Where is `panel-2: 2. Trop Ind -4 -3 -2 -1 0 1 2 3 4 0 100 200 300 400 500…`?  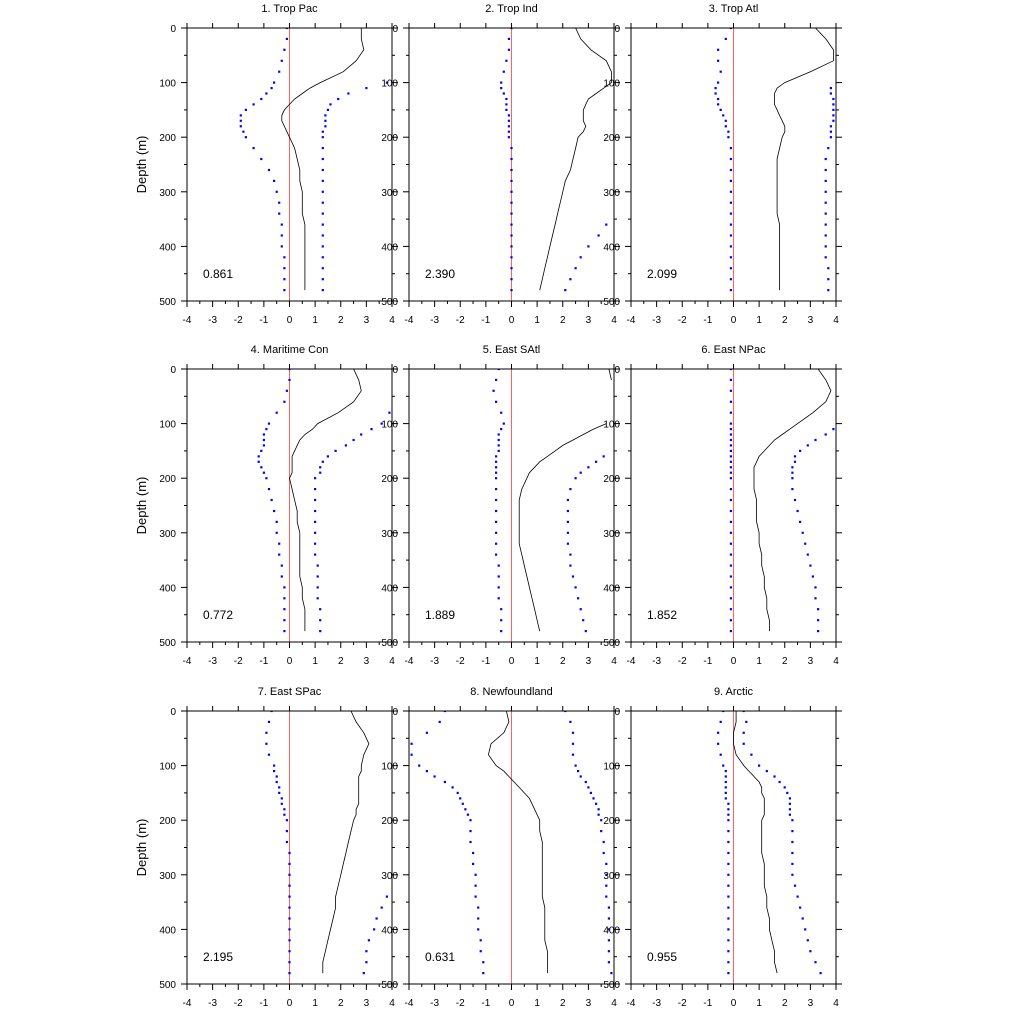
panel-2: 2. Trop Ind -4 -3 -2 -1 0 1 2 3 4 0 100 200 300 400 500… is located at coordinates (500, 164).